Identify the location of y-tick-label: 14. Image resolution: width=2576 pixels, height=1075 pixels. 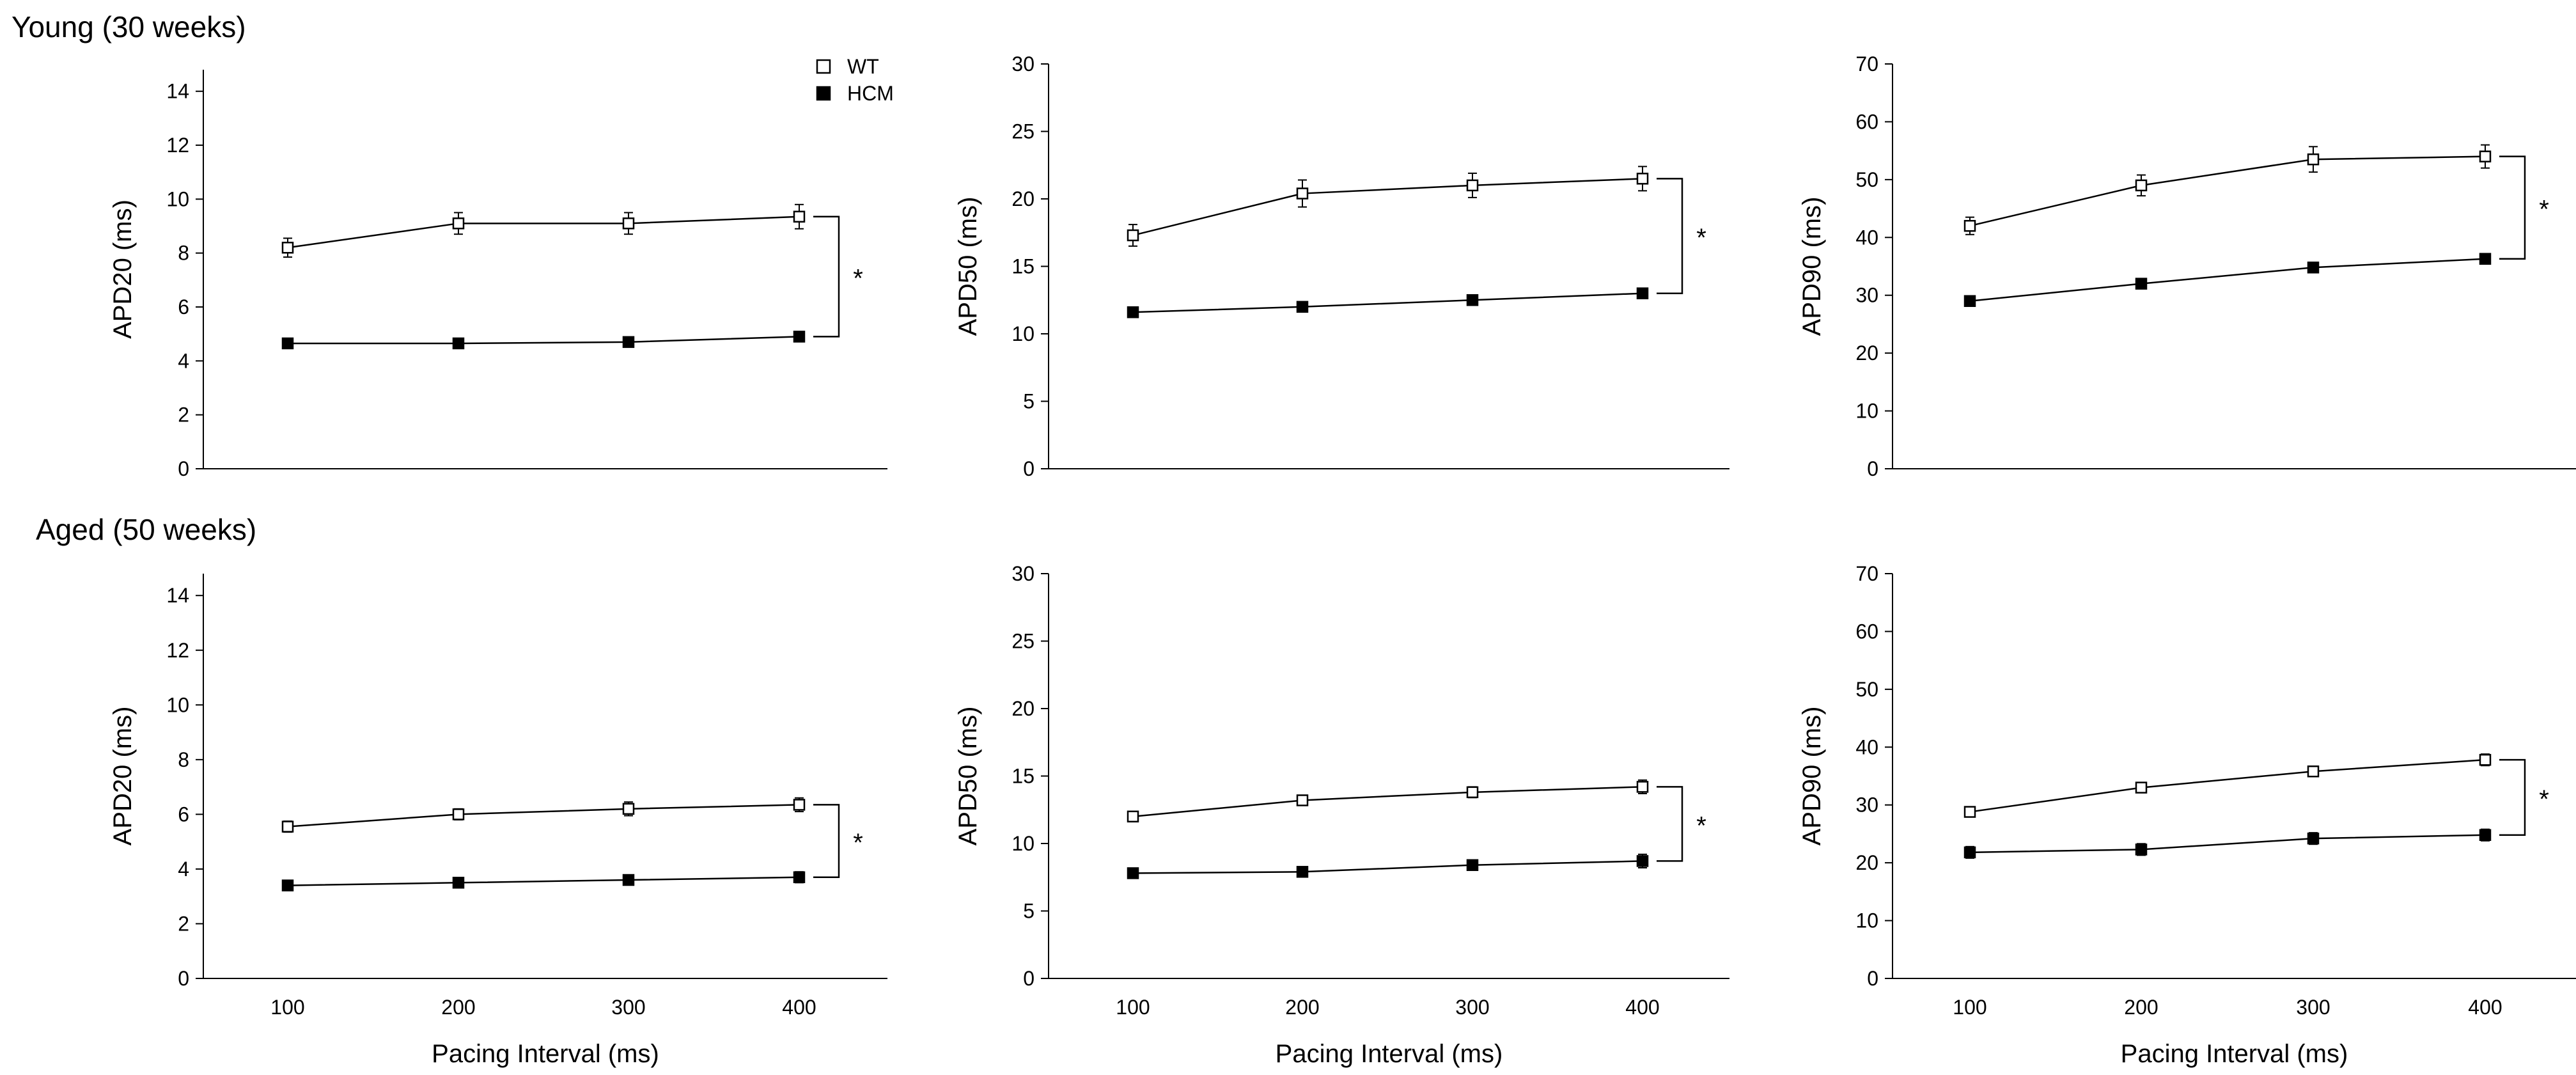
(177, 91).